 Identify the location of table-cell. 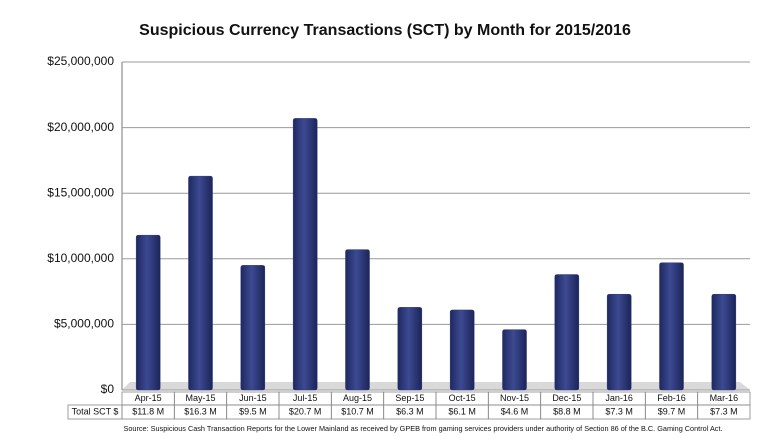
(724, 412).